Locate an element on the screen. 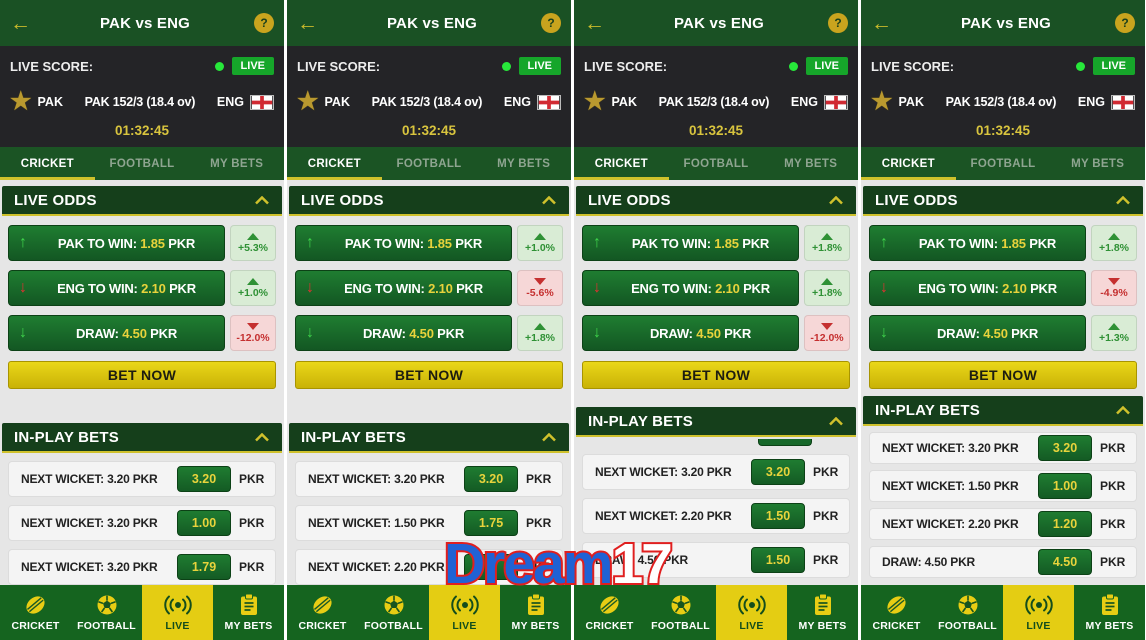 The width and height of the screenshot is (1146, 640). odds-change-percent: +1.8% is located at coordinates (540, 337).